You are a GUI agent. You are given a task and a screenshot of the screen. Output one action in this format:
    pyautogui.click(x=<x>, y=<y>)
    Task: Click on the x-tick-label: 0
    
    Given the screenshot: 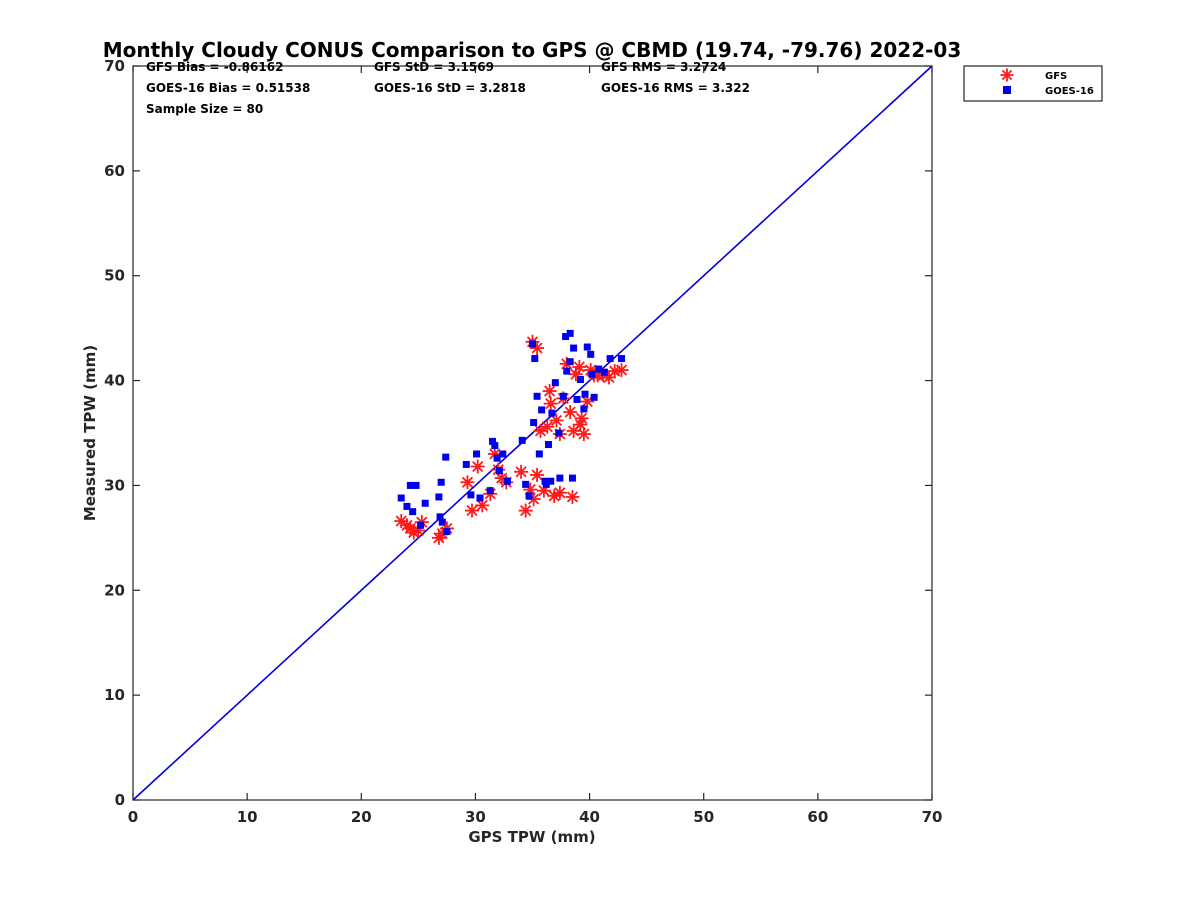 What is the action you would take?
    pyautogui.click(x=133, y=817)
    